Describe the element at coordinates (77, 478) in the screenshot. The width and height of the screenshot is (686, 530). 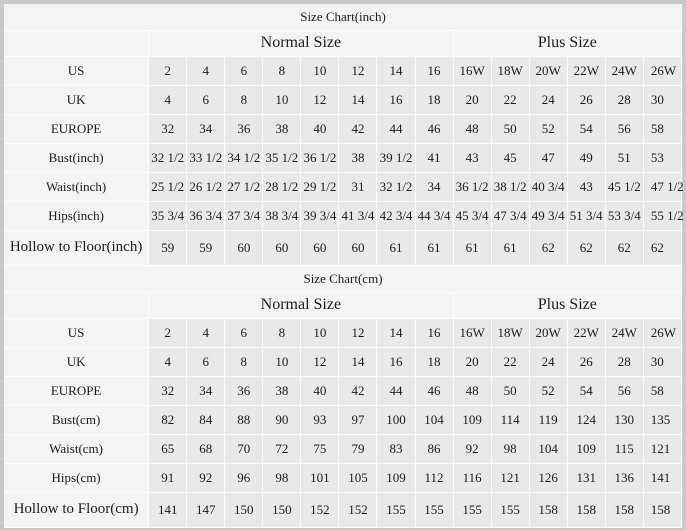
I see `row-label: Hips(cm)` at that location.